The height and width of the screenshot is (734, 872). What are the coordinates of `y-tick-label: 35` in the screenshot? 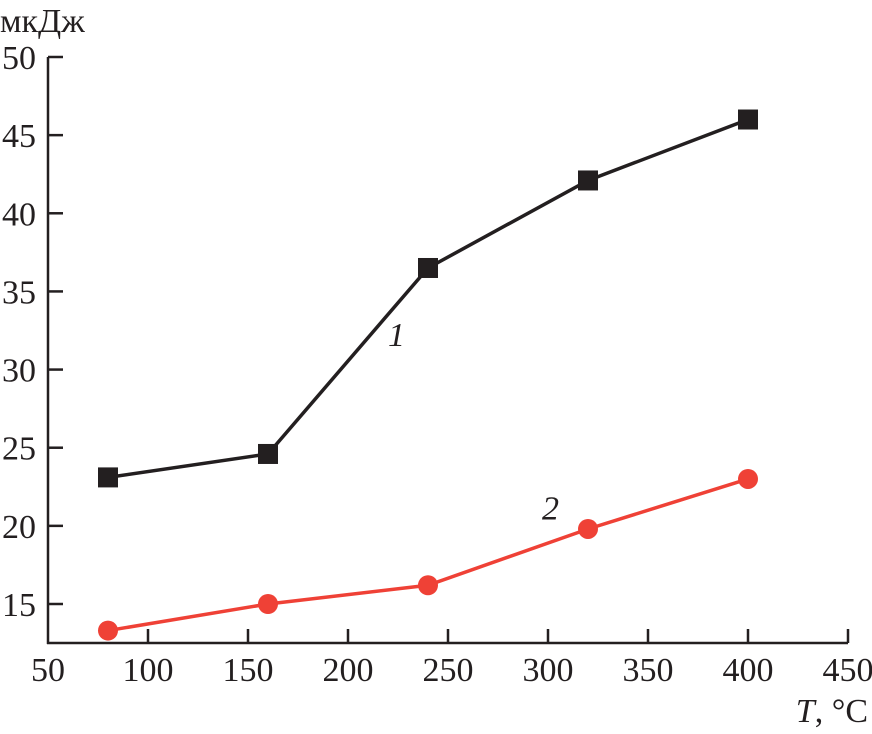 It's located at (19, 292).